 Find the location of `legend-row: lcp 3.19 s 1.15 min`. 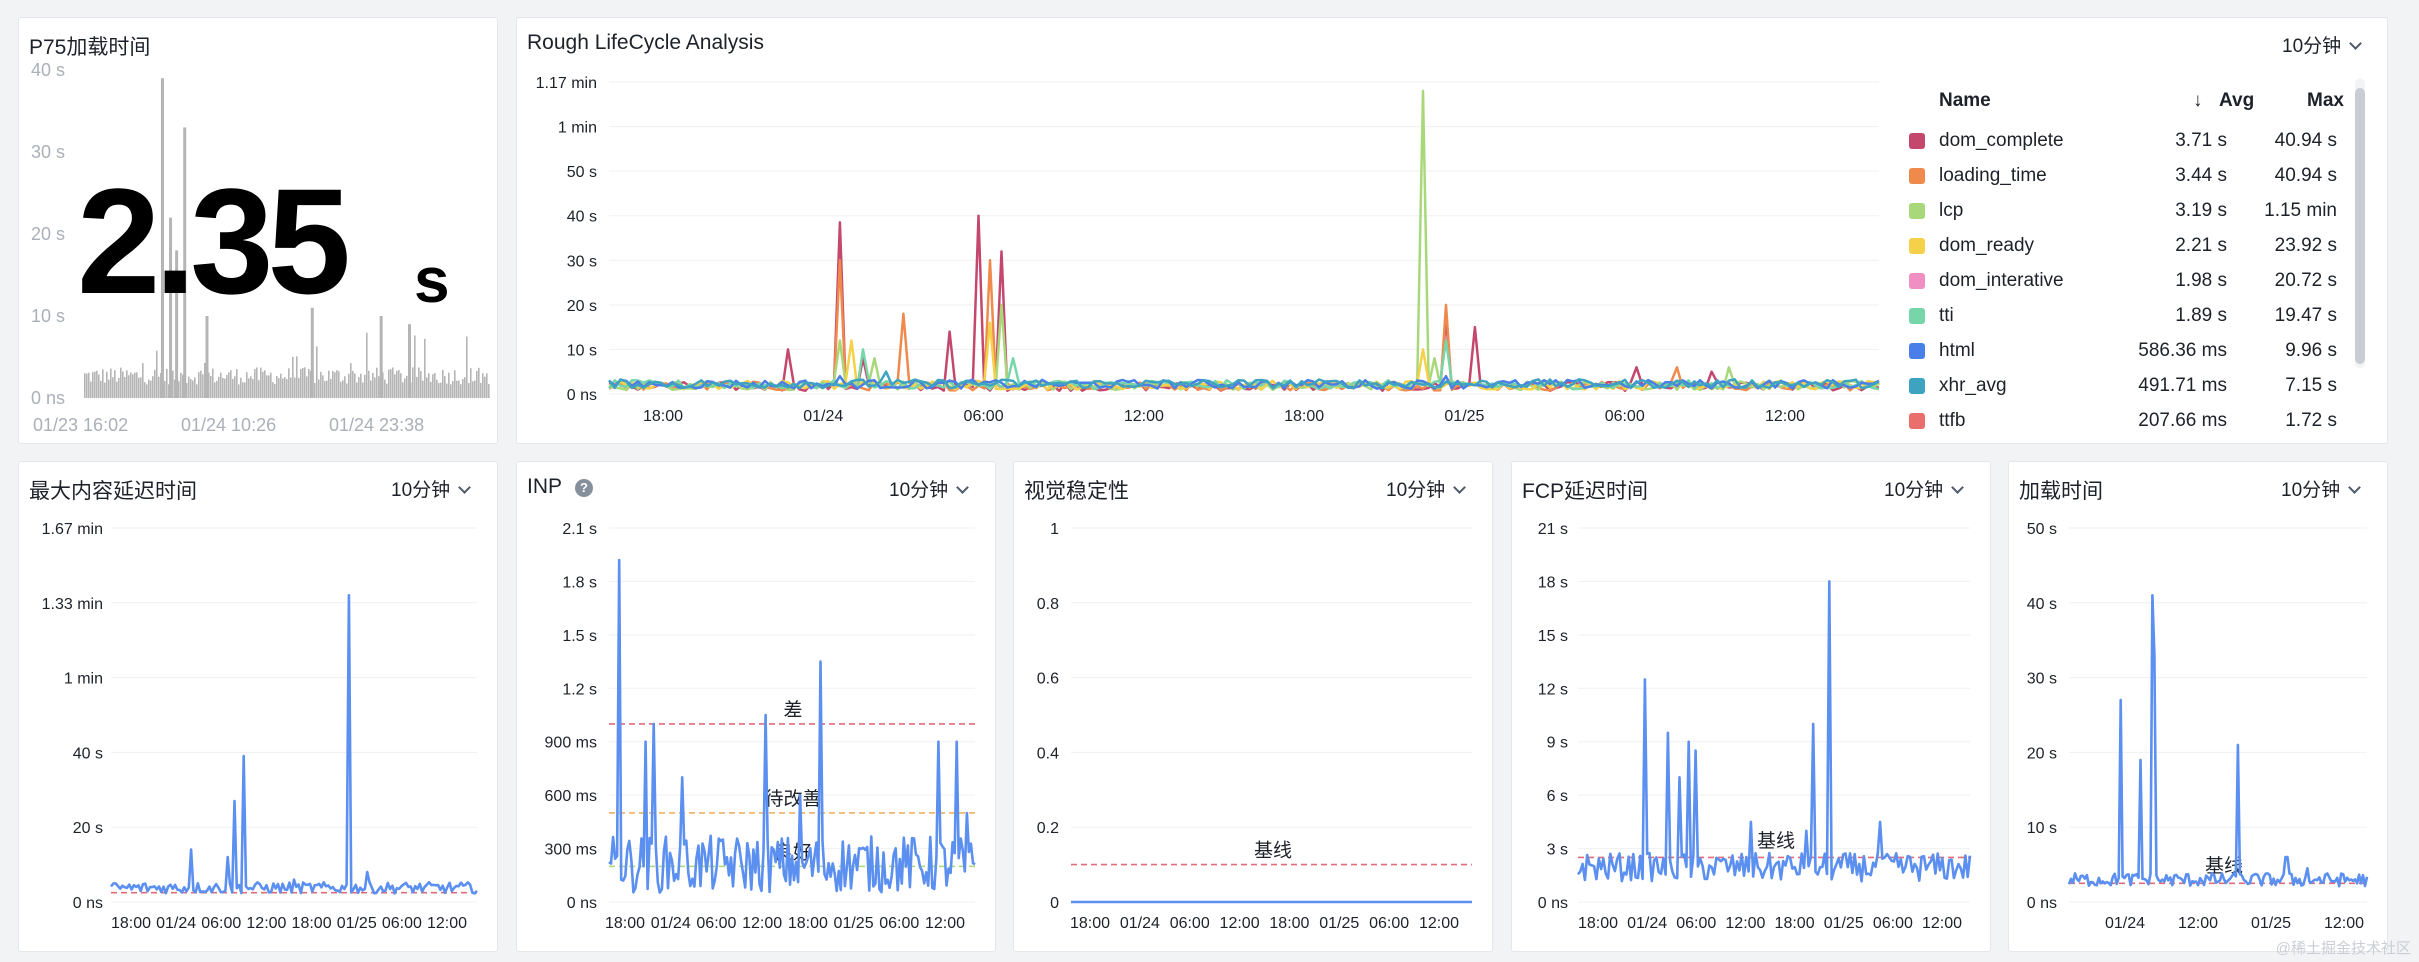

legend-row: lcp 3.19 s 1.15 min is located at coordinates (2117, 217).